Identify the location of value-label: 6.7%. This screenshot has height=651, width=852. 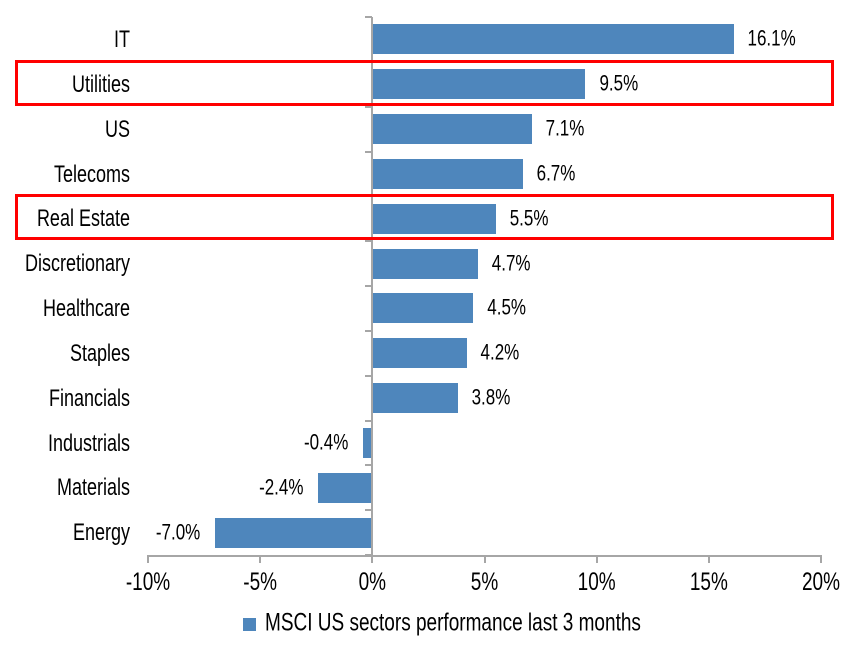
(556, 173).